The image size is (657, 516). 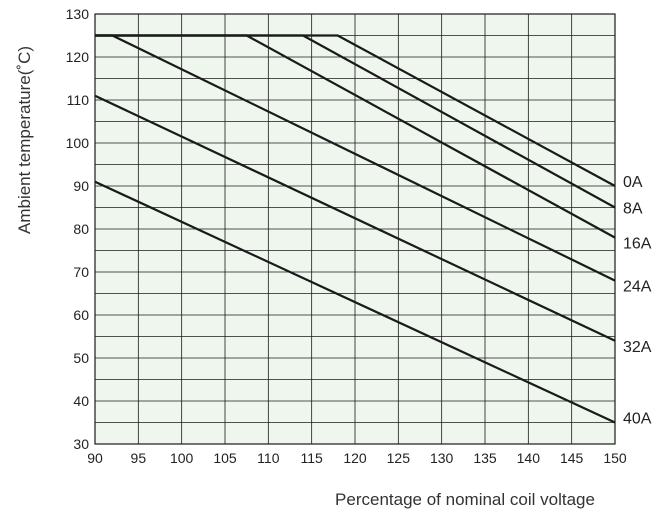 I want to click on y-tick-label: 90, so click(x=81, y=186).